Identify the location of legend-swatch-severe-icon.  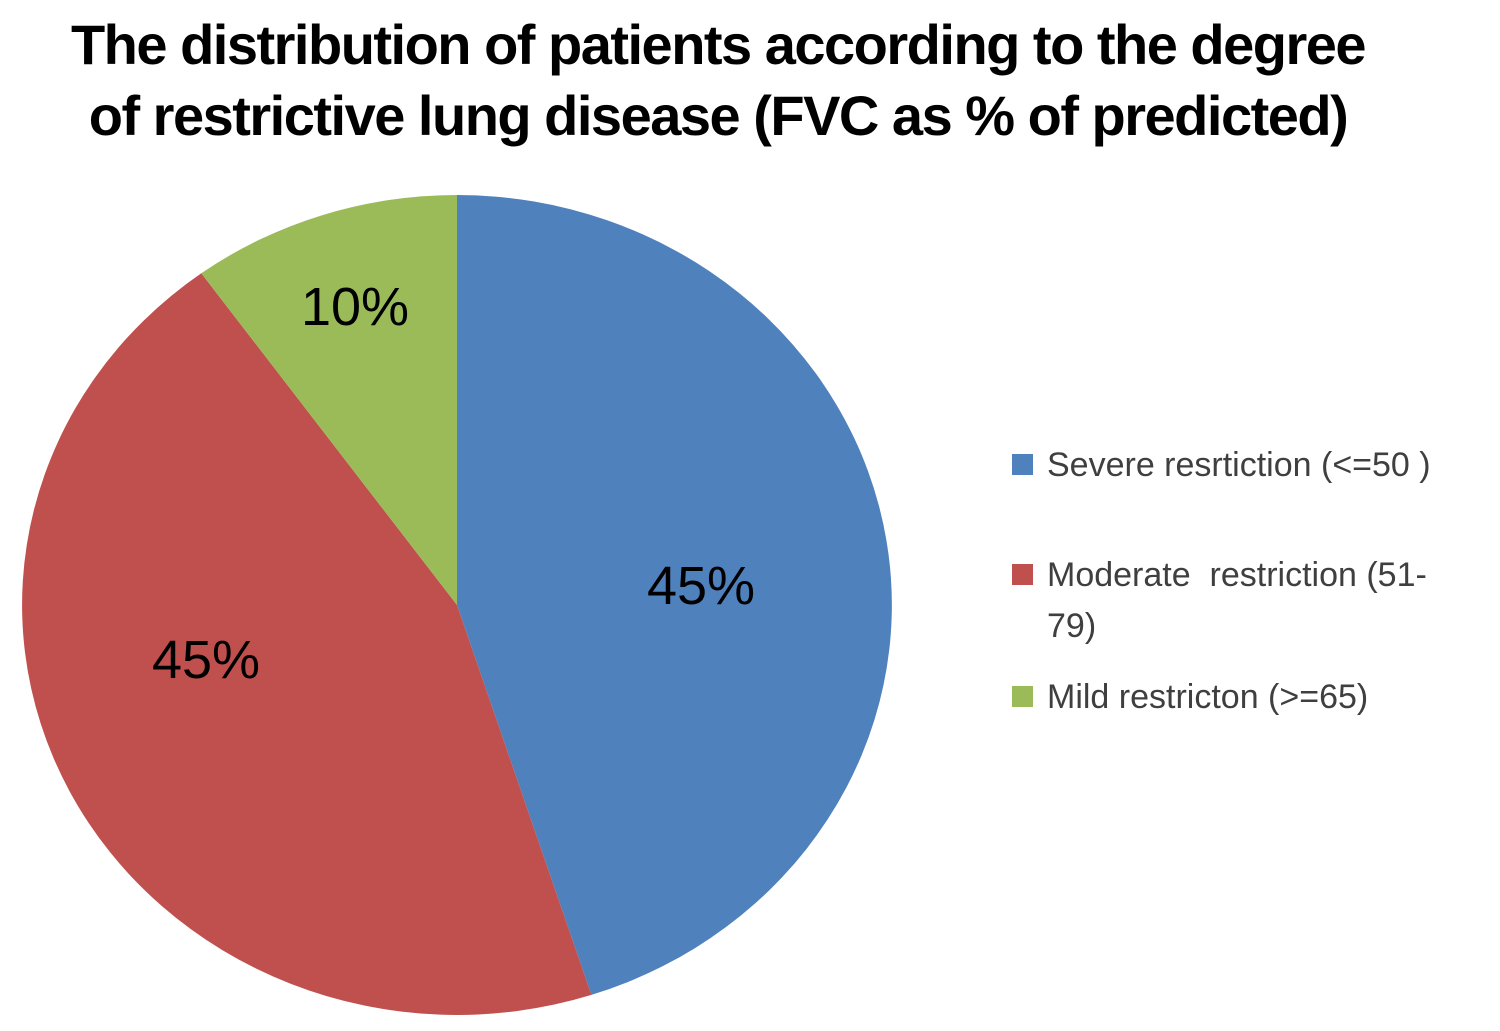
(1022, 464).